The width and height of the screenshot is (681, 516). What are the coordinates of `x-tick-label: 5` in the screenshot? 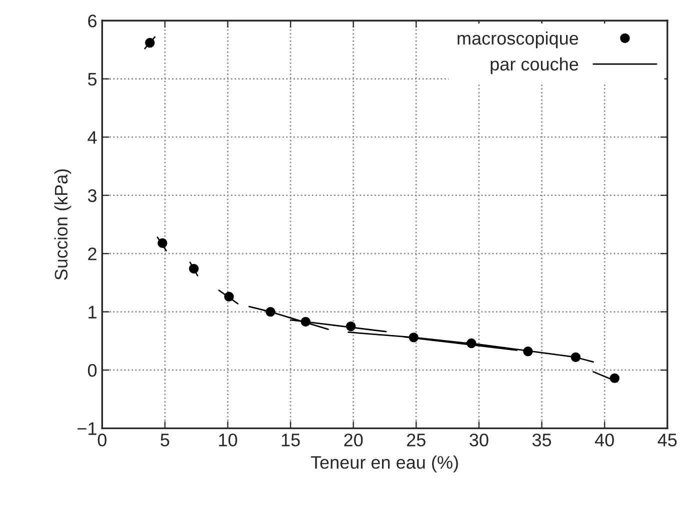 It's located at (165, 440).